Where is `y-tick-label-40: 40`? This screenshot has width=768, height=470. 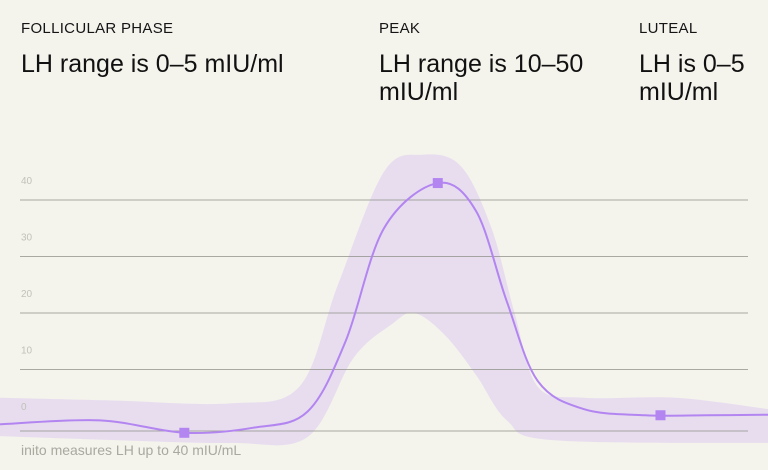
y-tick-label-40: 40 is located at coordinates (27, 181).